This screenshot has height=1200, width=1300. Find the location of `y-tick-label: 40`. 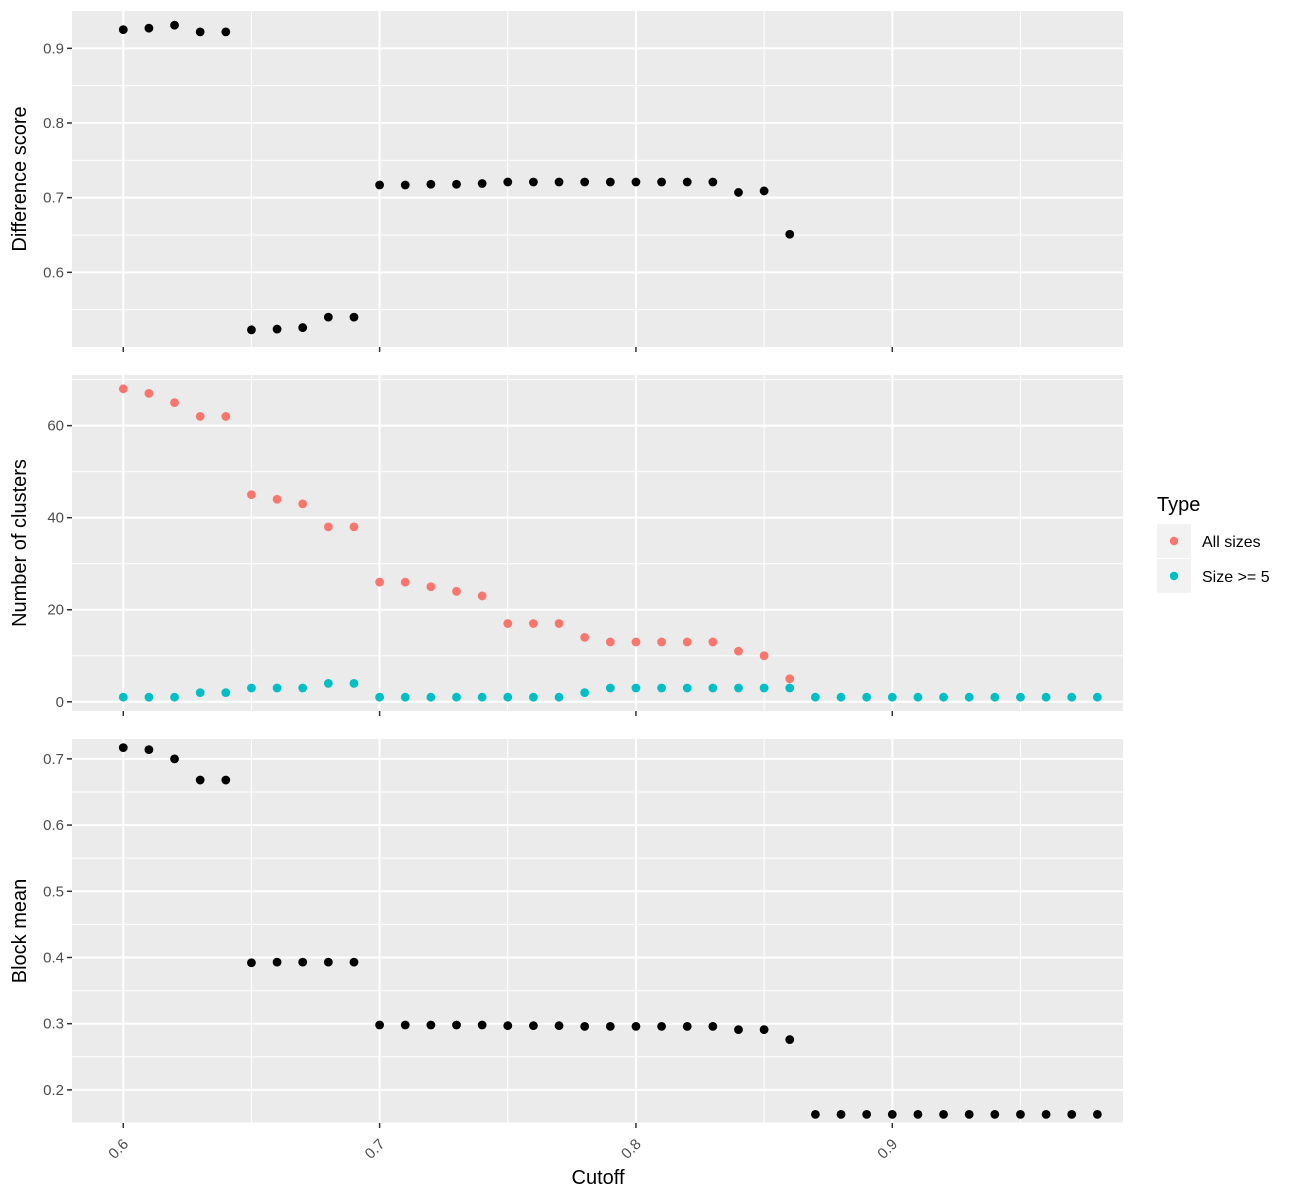

y-tick-label: 40 is located at coordinates (55, 518).